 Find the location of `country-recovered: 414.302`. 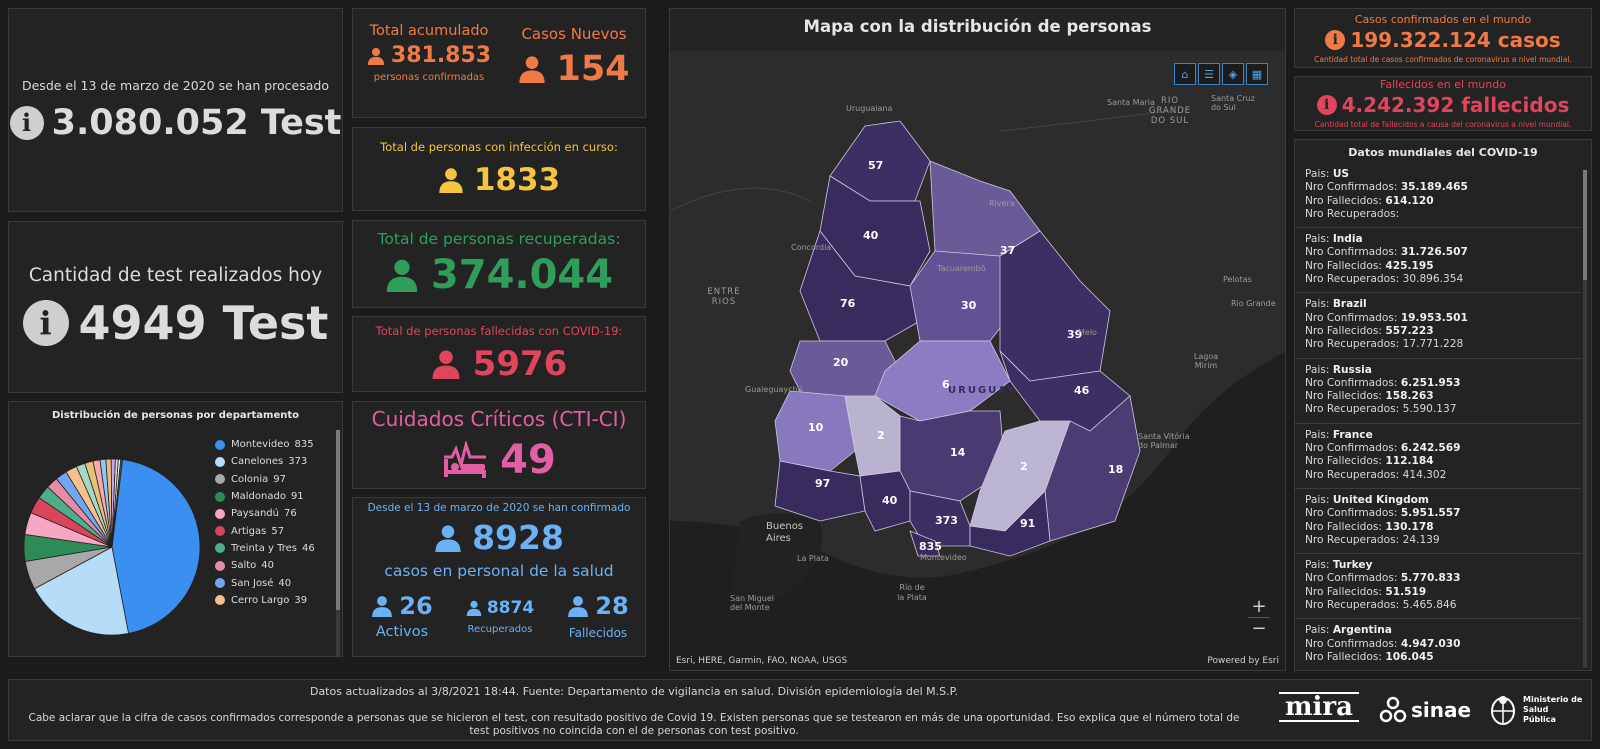

country-recovered: 414.302 is located at coordinates (1424, 474).